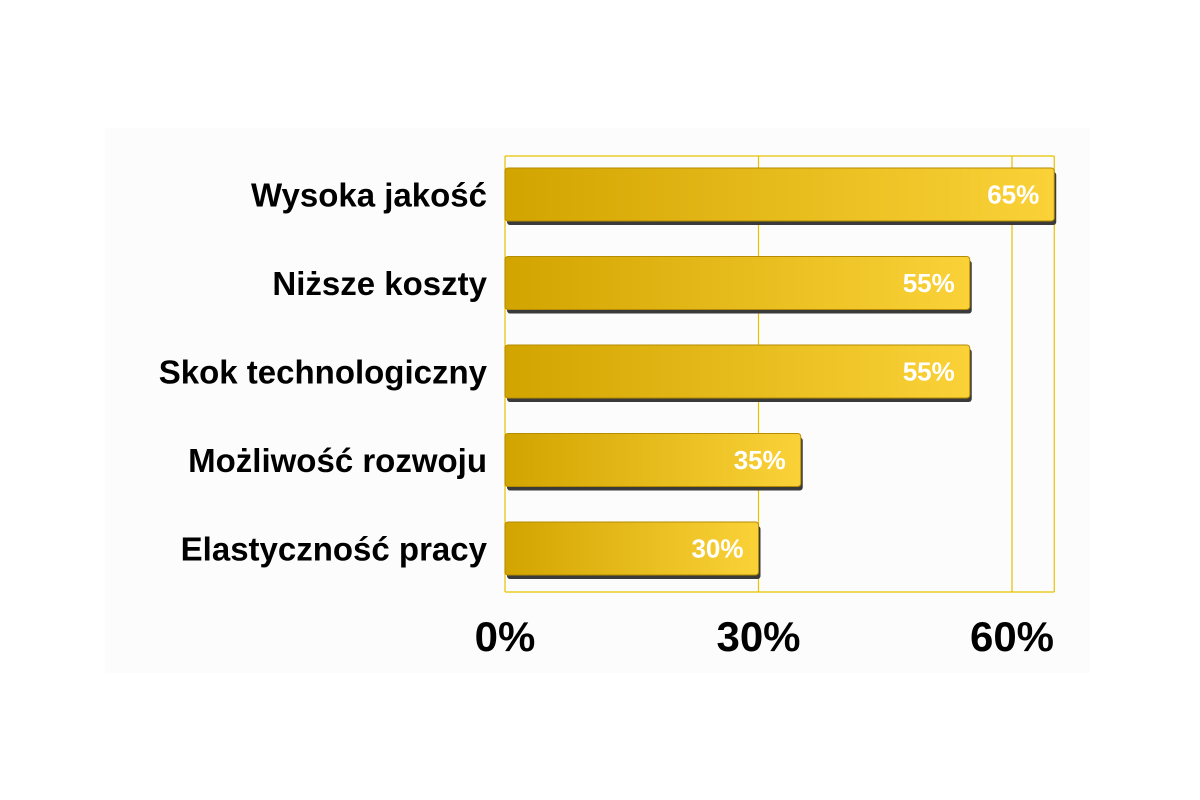  I want to click on x-tick-label: 60%, so click(1012, 636).